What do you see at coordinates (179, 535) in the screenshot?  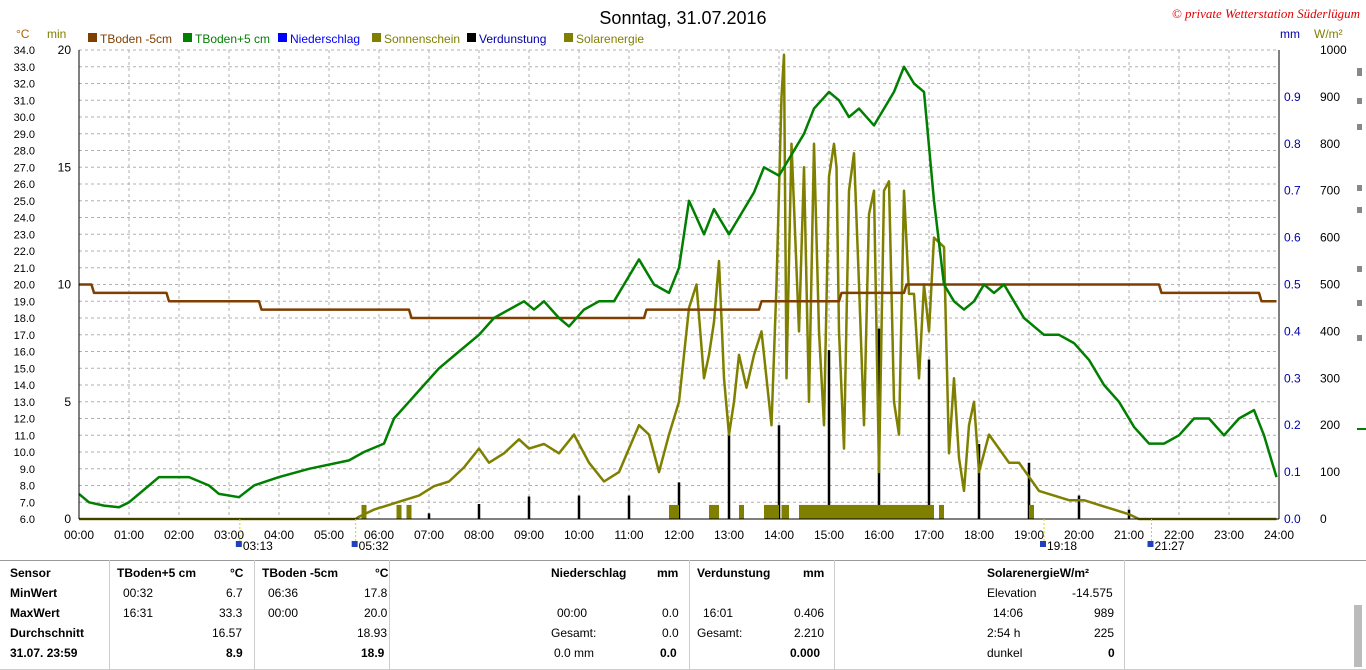 I see `x-tick-label: 02:00` at bounding box center [179, 535].